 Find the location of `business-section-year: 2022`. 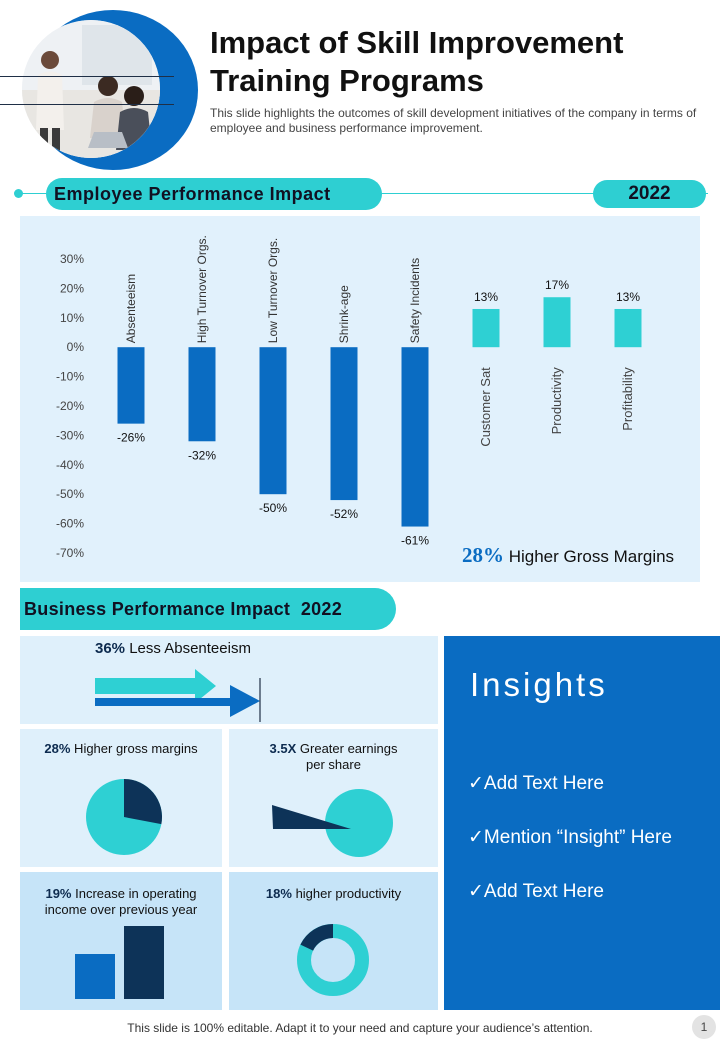

business-section-year: 2022 is located at coordinates (321, 609).